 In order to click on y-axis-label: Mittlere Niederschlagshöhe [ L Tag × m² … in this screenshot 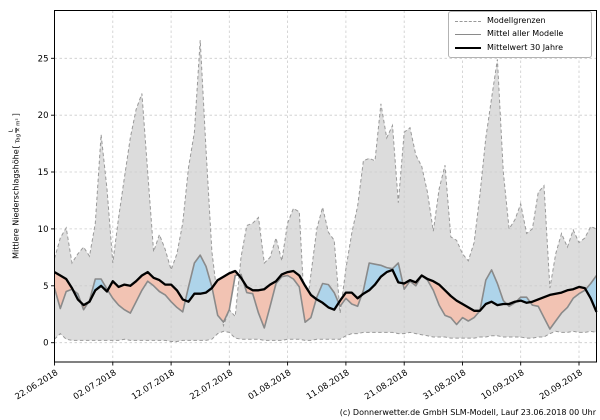, I will do `click(15, 186)`.